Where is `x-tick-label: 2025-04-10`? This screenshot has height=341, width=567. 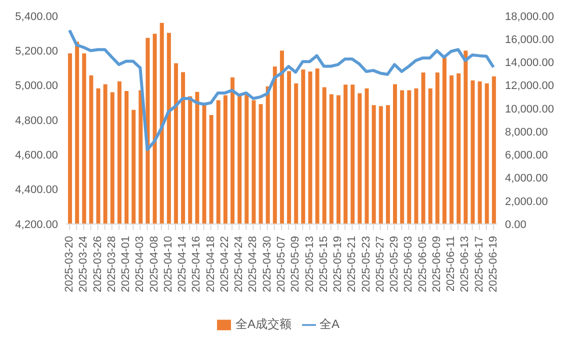
x-tick-label: 2025-04-10 is located at coordinates (168, 264).